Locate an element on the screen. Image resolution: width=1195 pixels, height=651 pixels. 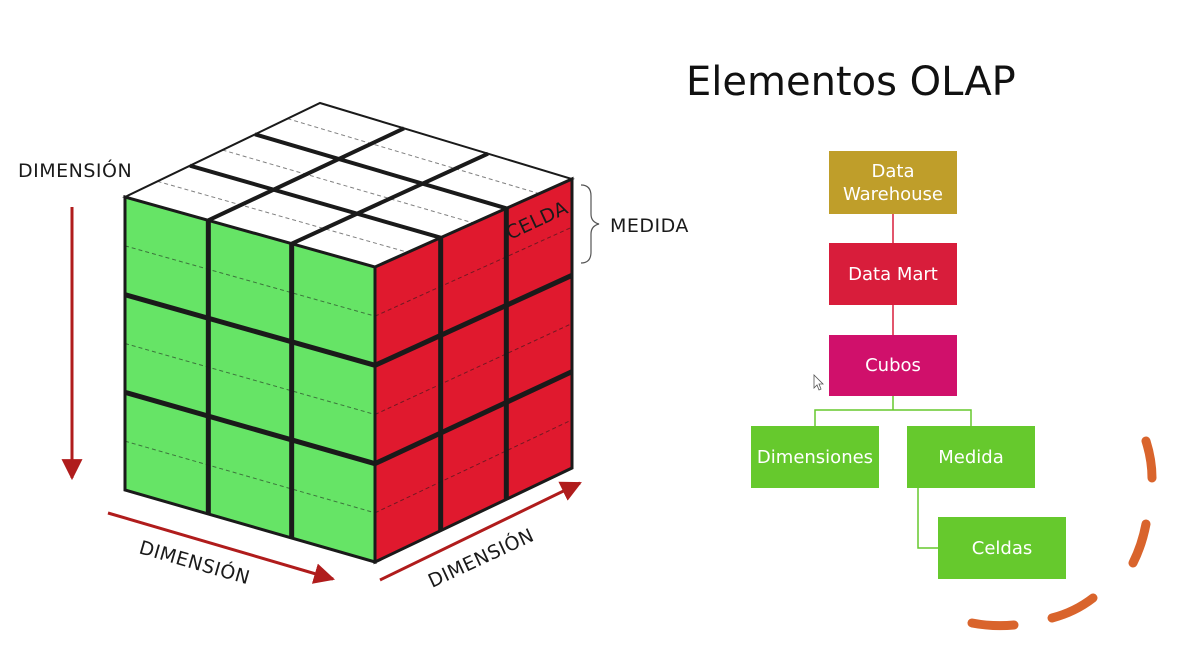
node-medida: Medida is located at coordinates (971, 457).